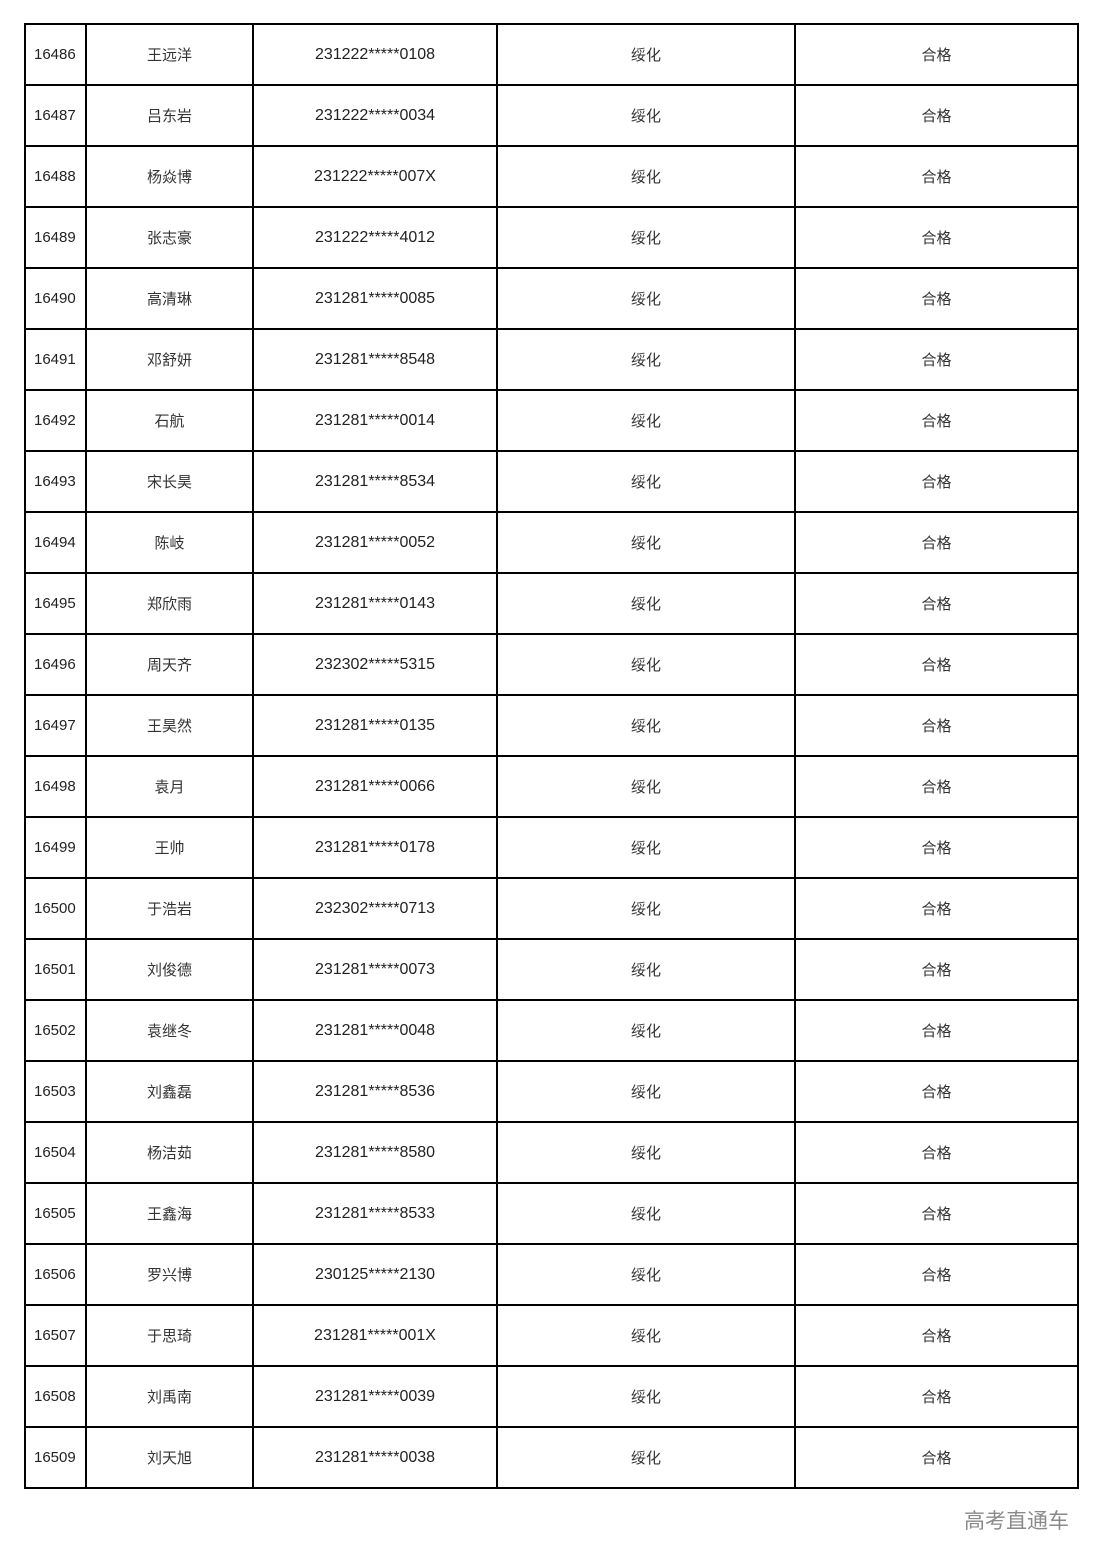 The width and height of the screenshot is (1102, 1559). I want to click on table-row: 16493 宋长昊 231281*****8534 绥化 合格, so click(551, 481).